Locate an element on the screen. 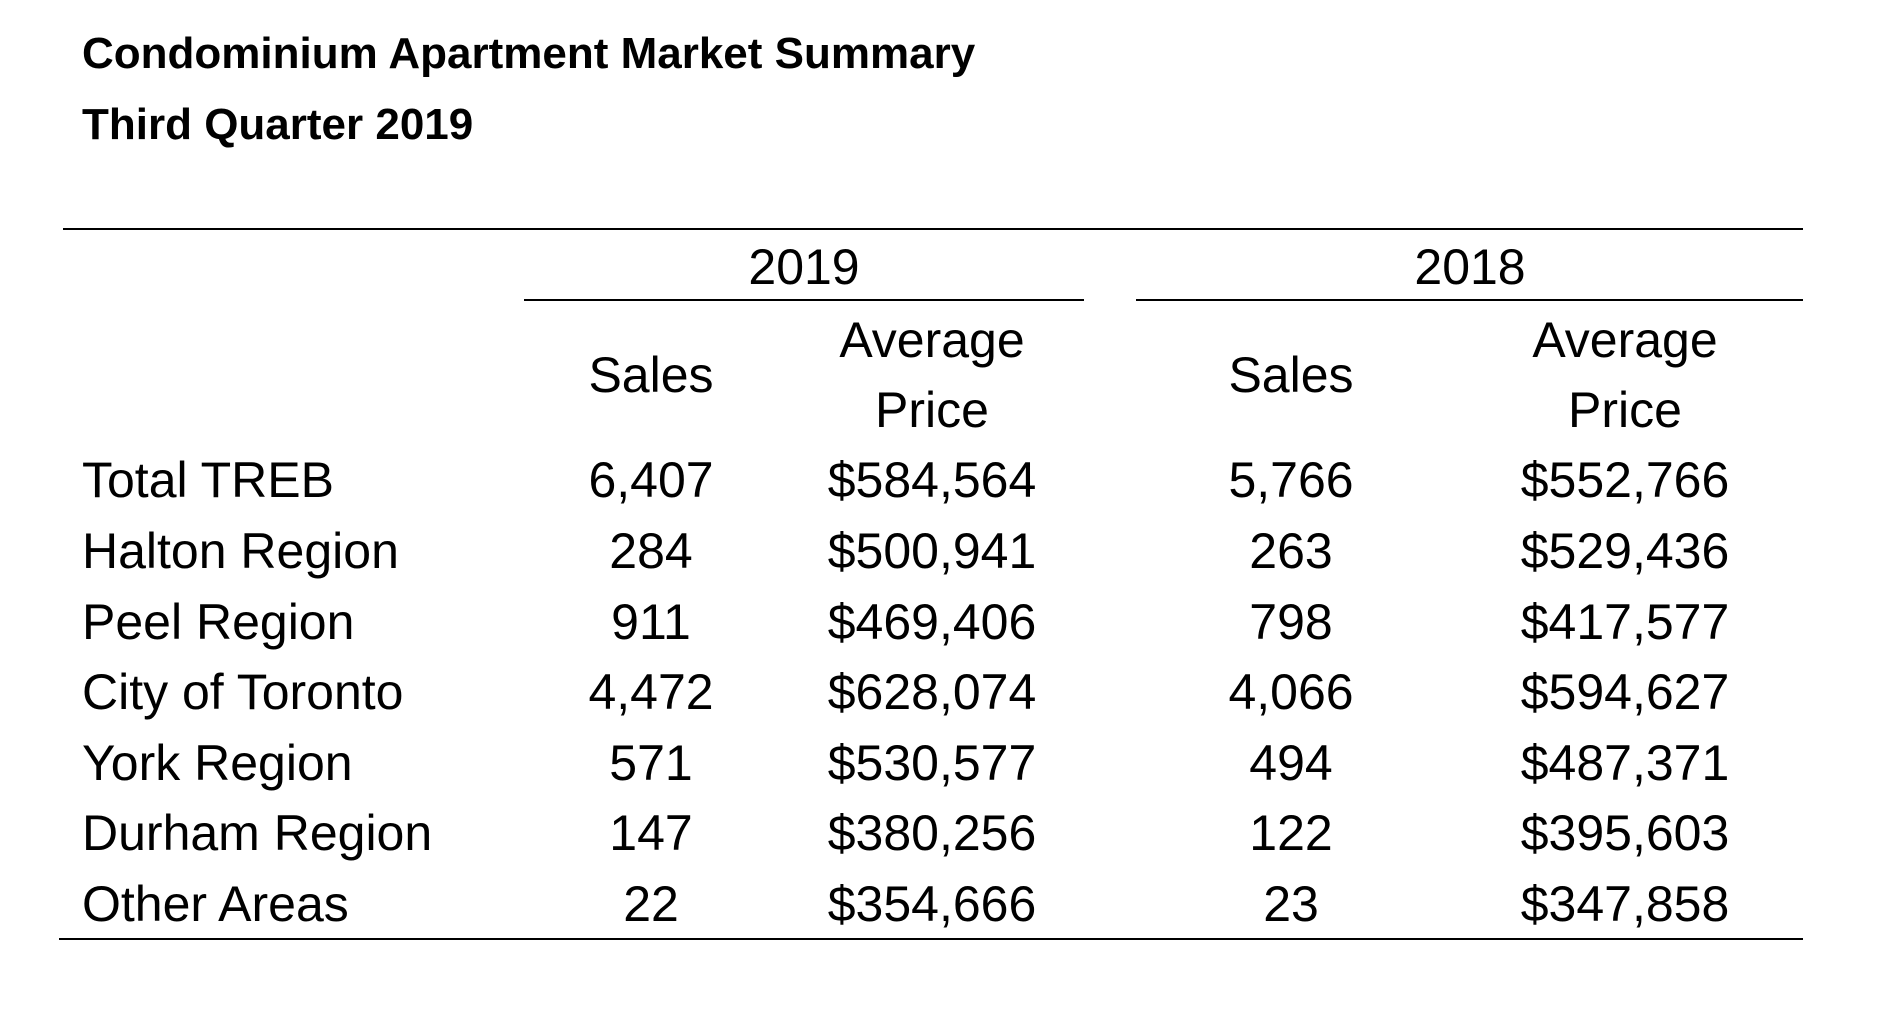  title-line-2: Third Quarter 2019 is located at coordinates (278, 124).